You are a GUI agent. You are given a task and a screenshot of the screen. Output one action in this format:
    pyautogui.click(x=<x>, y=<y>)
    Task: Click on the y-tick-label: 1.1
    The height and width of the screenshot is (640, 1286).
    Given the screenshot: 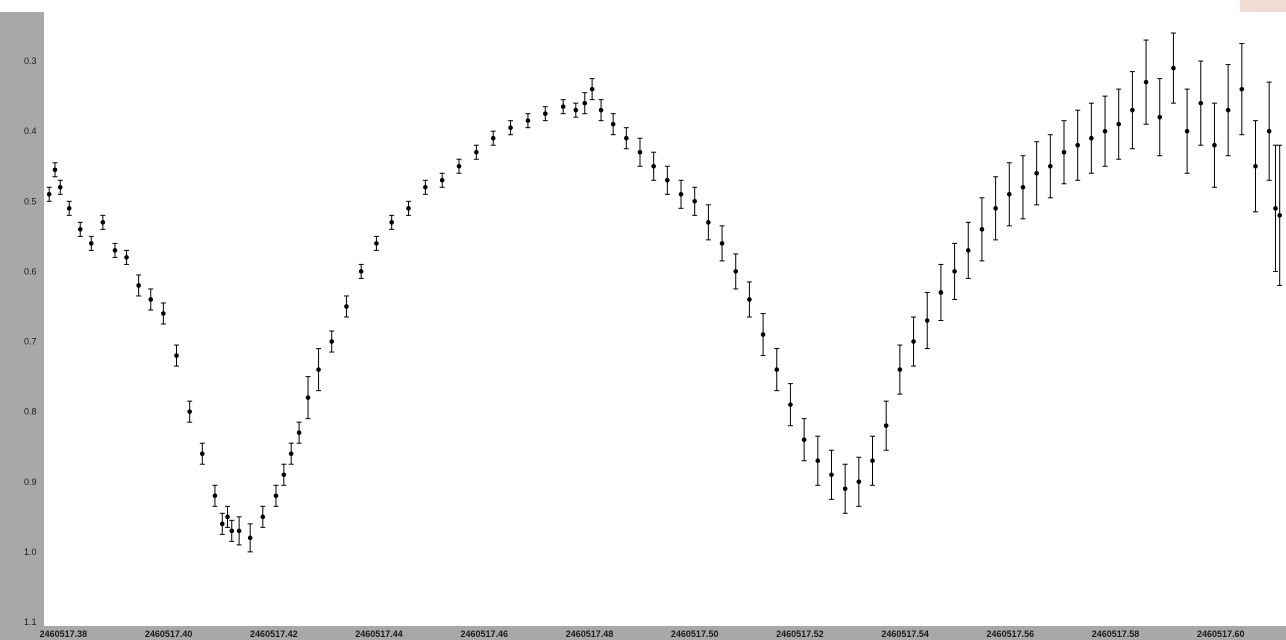 What is the action you would take?
    pyautogui.click(x=30, y=622)
    